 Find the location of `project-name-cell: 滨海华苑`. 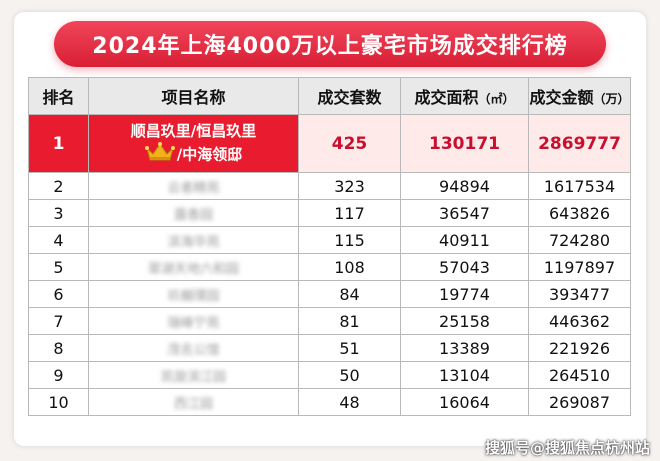

project-name-cell: 滨海华苑 is located at coordinates (193, 240).